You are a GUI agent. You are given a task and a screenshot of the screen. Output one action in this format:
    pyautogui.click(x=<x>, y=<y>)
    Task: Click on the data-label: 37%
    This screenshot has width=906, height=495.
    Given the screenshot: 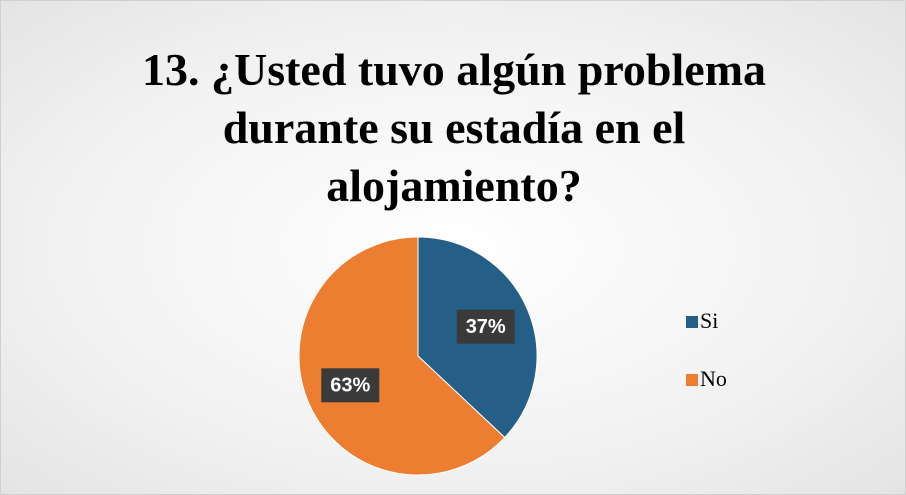 What is the action you would take?
    pyautogui.click(x=486, y=327)
    